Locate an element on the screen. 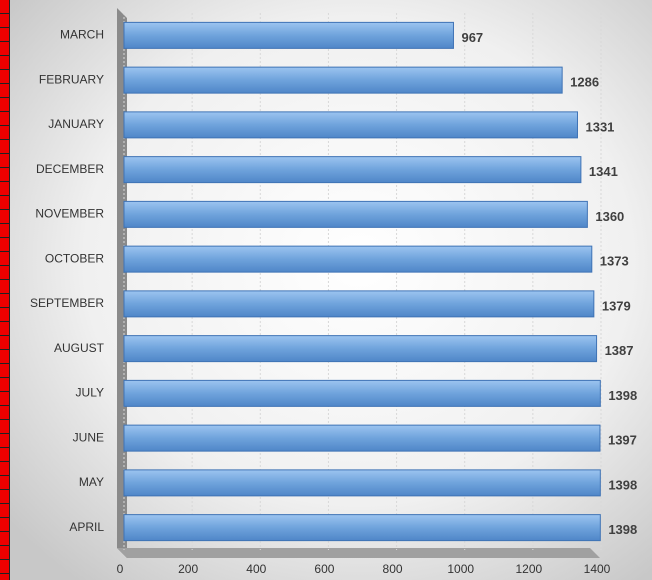  y-tick-label: APRIL is located at coordinates (86, 527).